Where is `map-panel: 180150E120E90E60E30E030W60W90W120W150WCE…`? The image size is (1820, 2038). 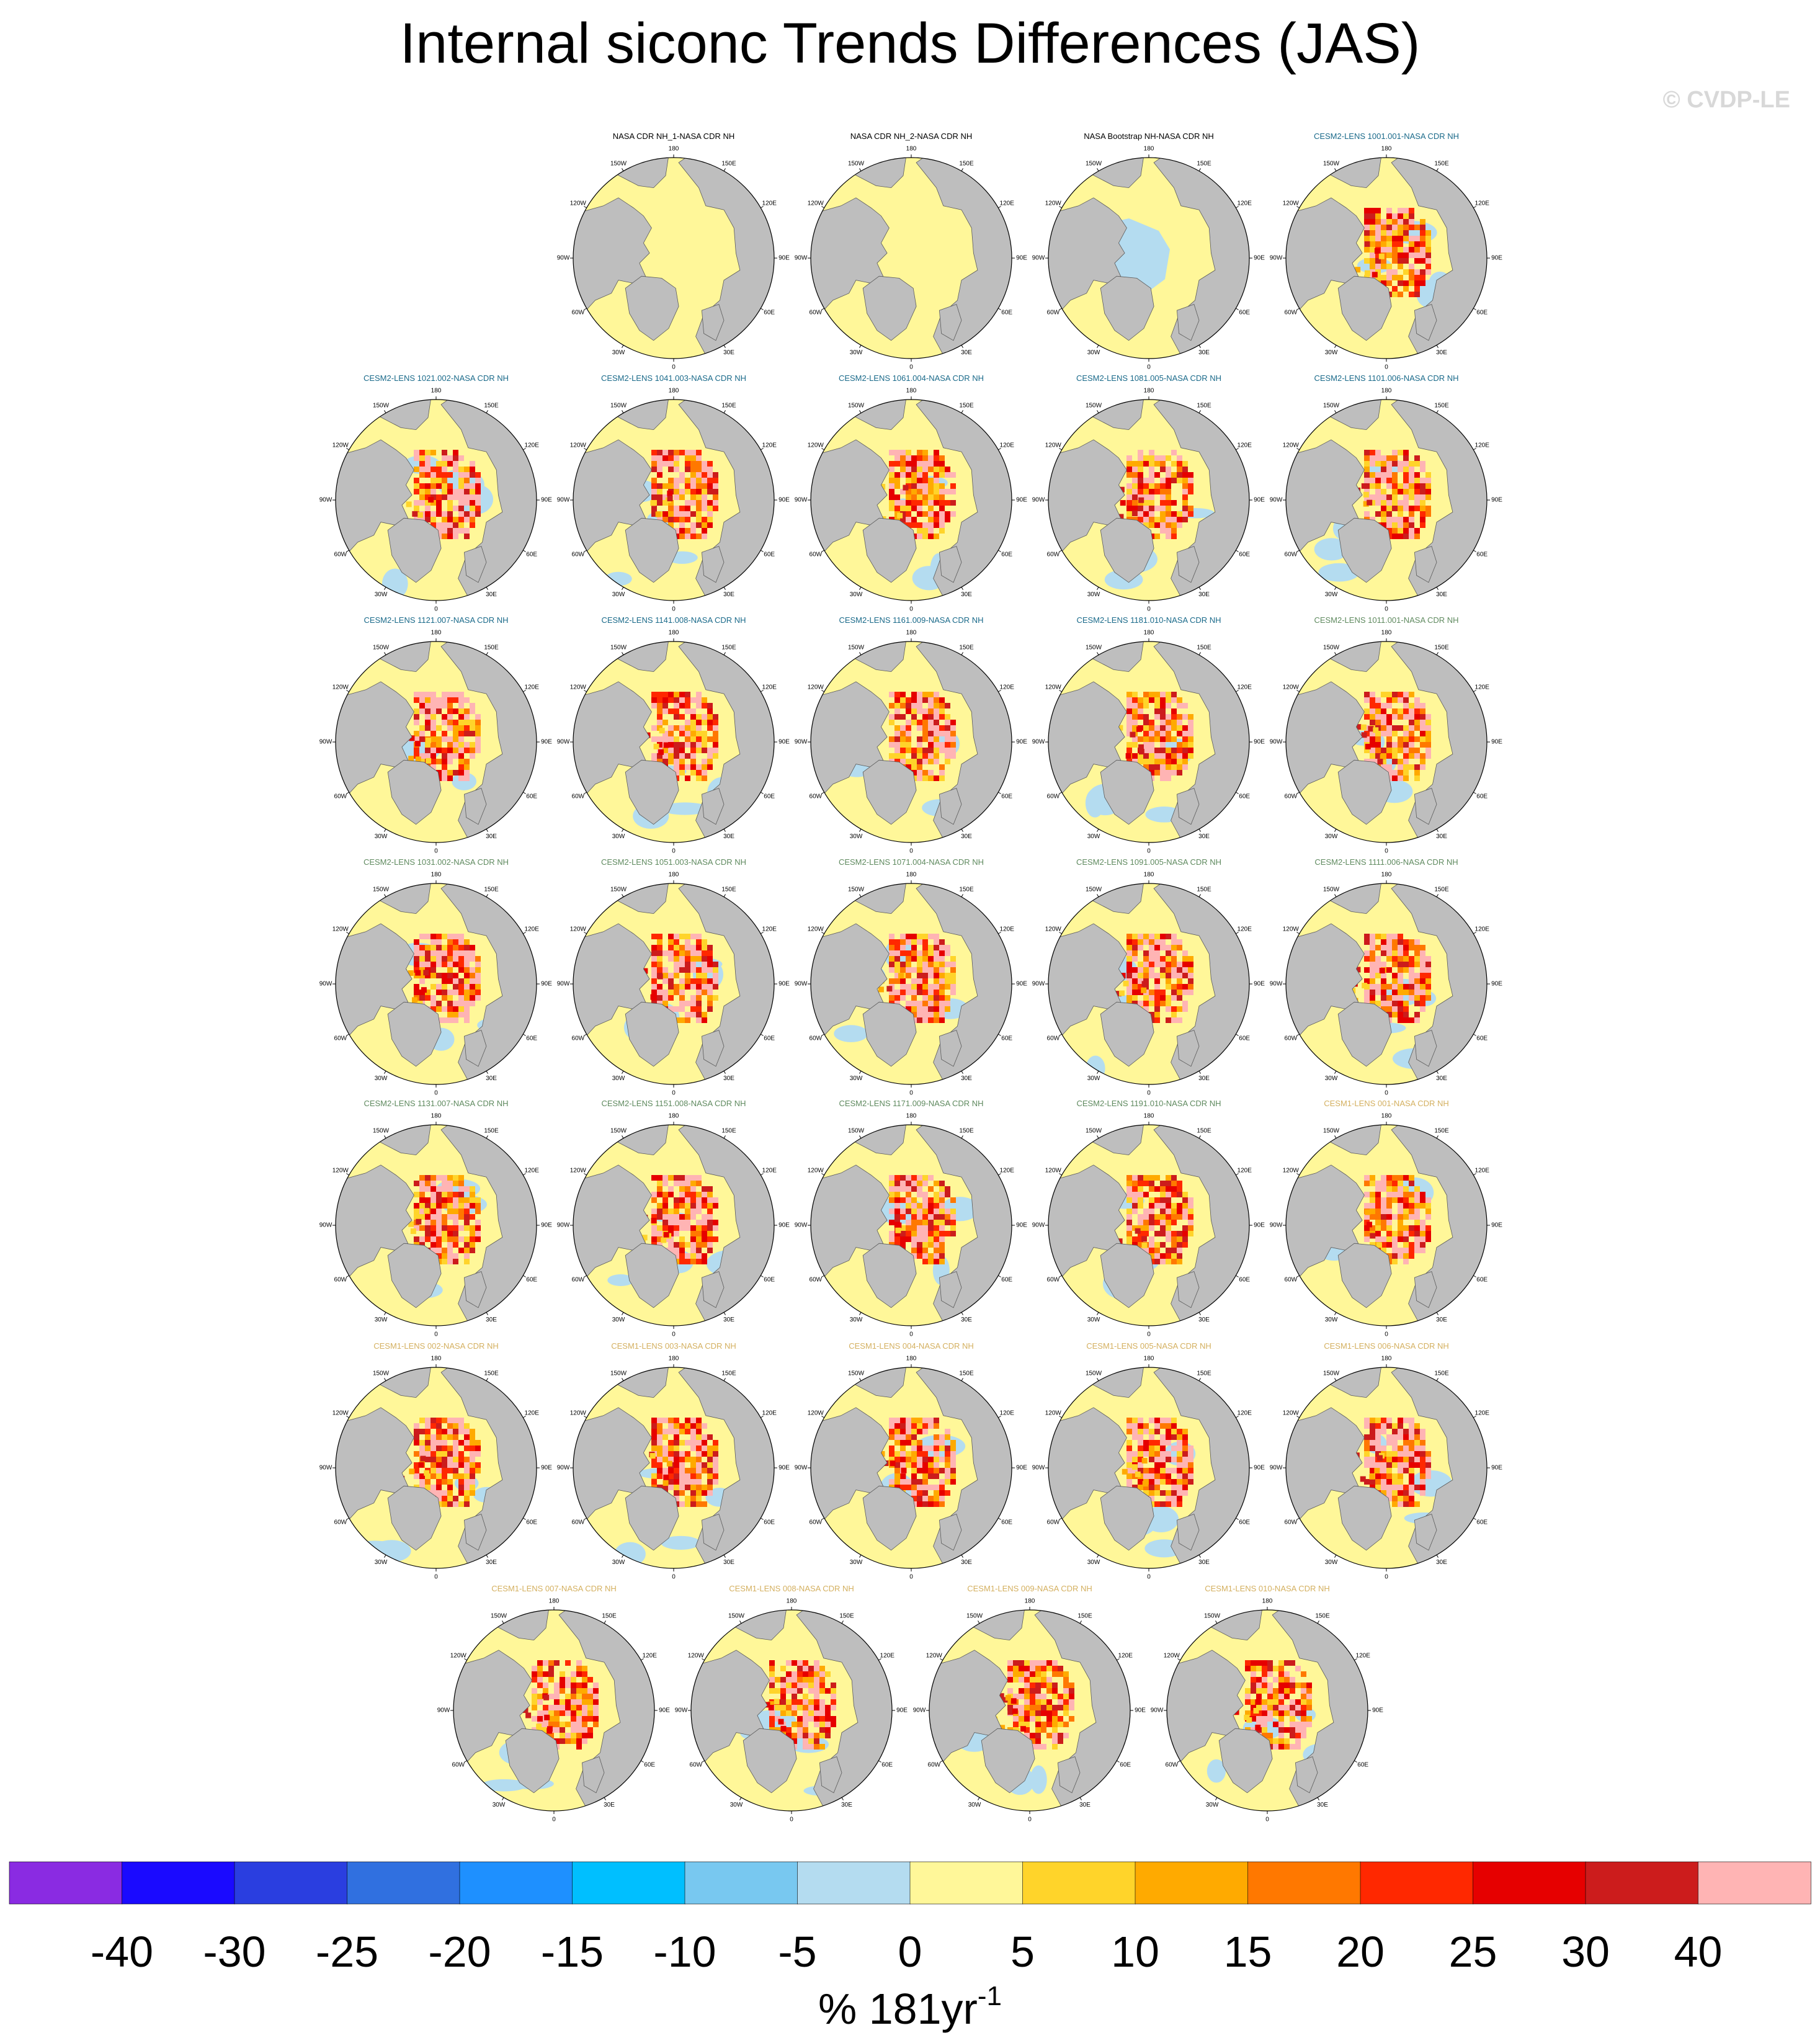 map-panel: 180150E120E90E60E30E030W60W90W120W150WCE… is located at coordinates (1148, 735).